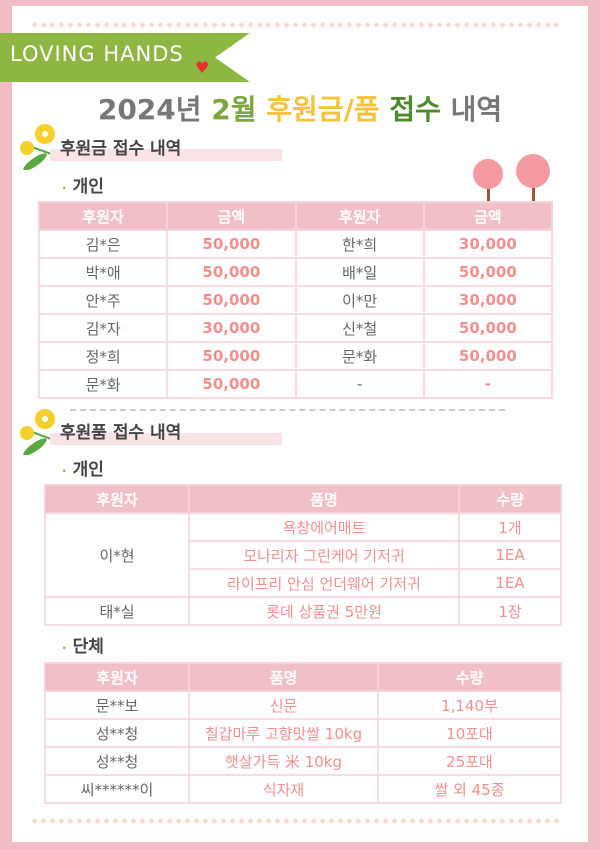 The height and width of the screenshot is (849, 600). I want to click on table-row: 박*애 50,000 배*일 50,000, so click(295, 272).